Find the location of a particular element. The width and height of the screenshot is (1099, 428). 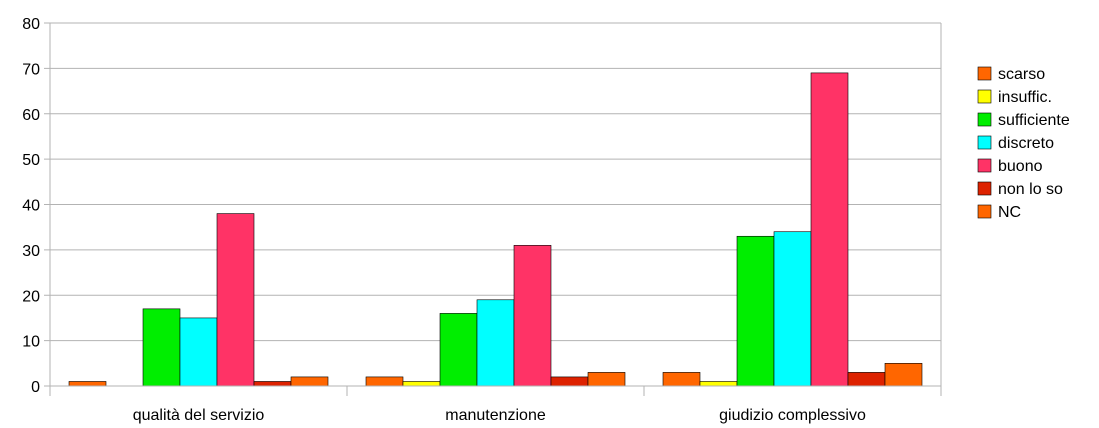

legend-label: insuffic. is located at coordinates (1025, 97).